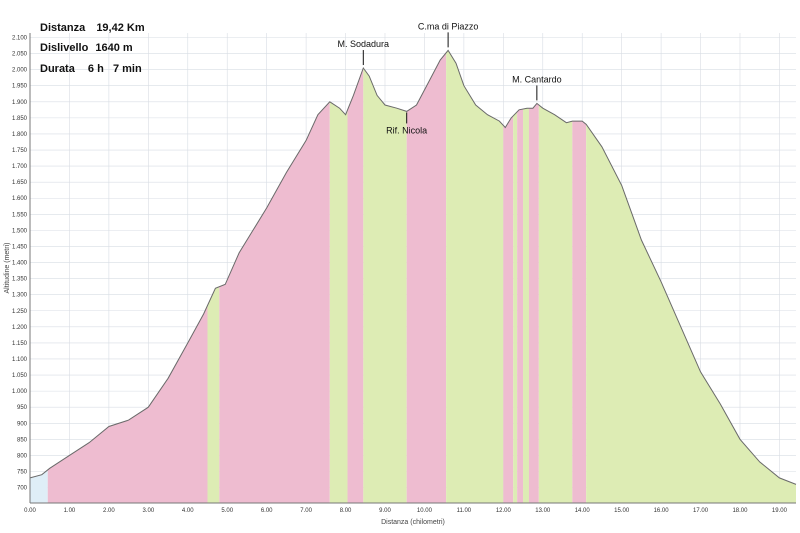  Describe the element at coordinates (406, 130) in the screenshot. I see `annotation-label: Rif. Nicola` at that location.